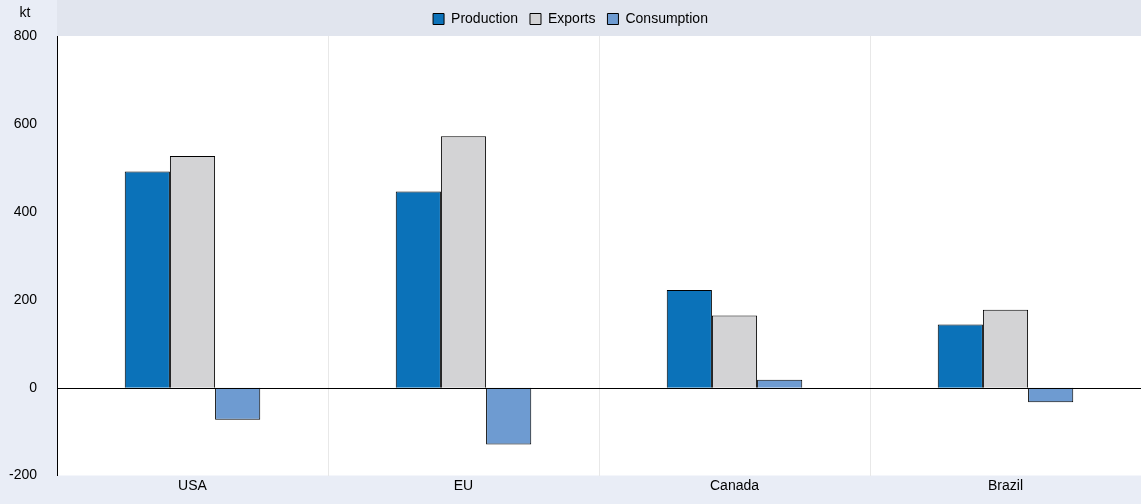 This screenshot has width=1141, height=504. What do you see at coordinates (25, 34) in the screenshot?
I see `y-tick-label: 800` at bounding box center [25, 34].